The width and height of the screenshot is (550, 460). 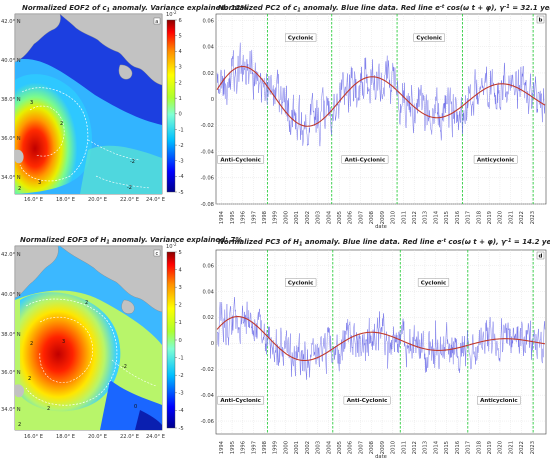 I want to click on colorbar-tick-label: 5, so click(x=180, y=253).